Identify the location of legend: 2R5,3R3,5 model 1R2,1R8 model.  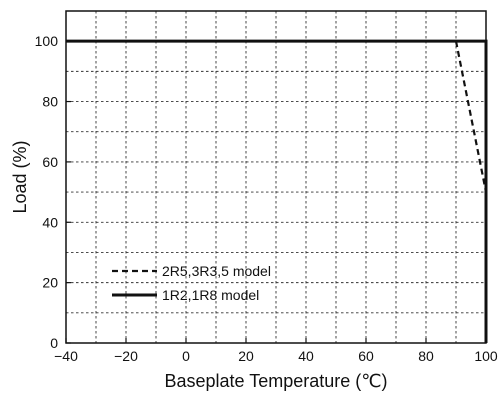
(191, 283).